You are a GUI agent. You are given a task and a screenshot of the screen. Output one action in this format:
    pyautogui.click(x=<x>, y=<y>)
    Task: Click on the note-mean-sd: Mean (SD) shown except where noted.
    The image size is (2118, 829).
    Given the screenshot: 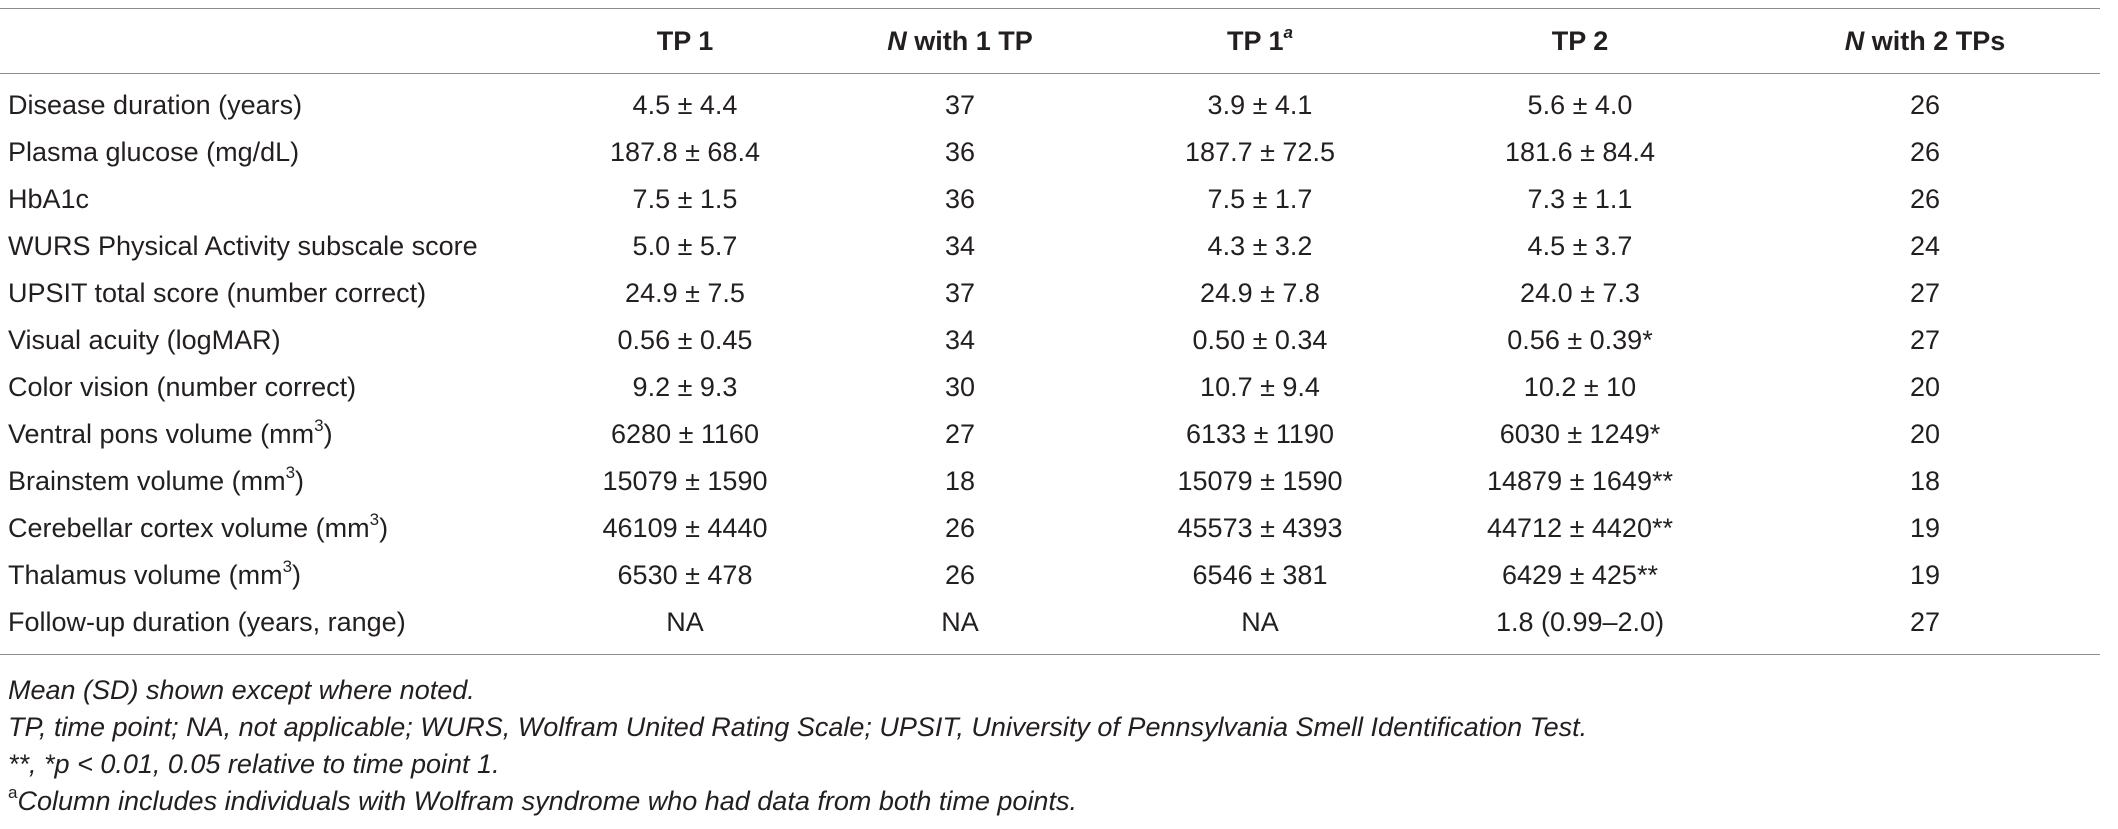 What is the action you would take?
    pyautogui.click(x=241, y=690)
    